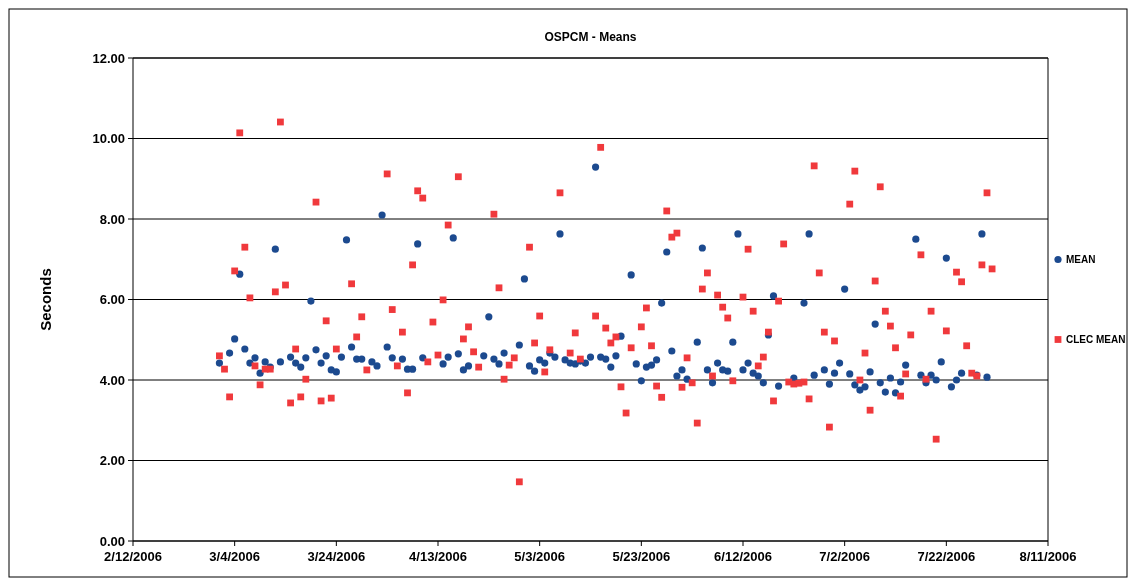  I want to click on chart-title: OSPCM - Means, so click(590, 37).